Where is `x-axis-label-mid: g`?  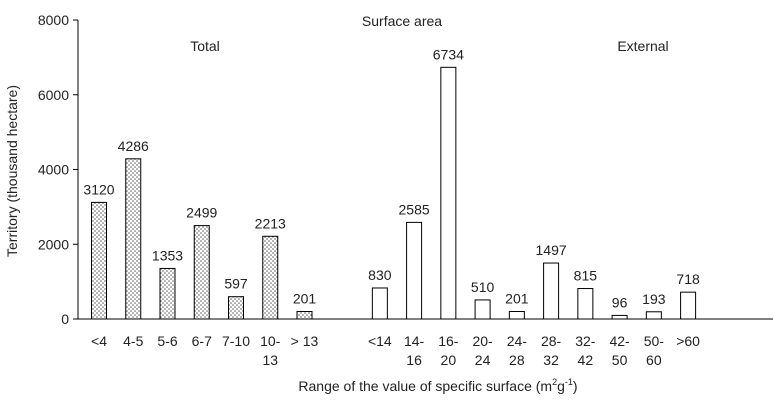
x-axis-label-mid: g is located at coordinates (561, 386).